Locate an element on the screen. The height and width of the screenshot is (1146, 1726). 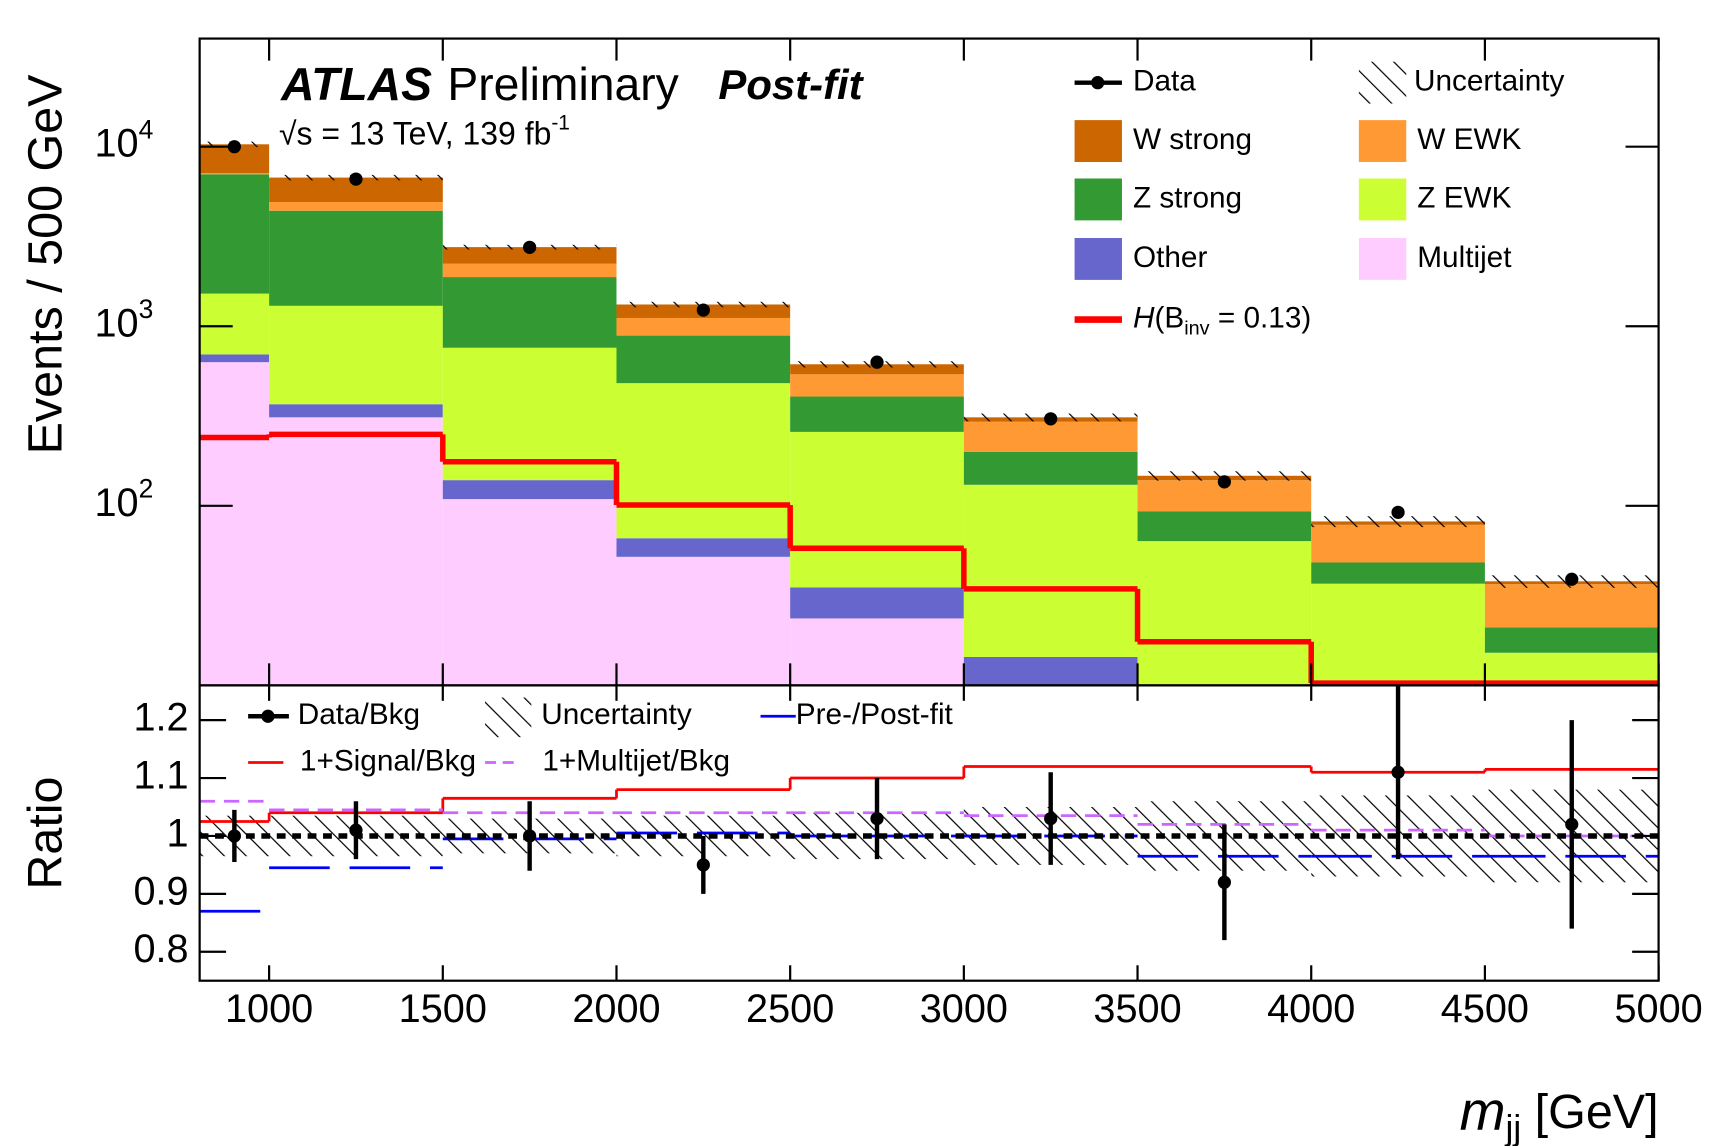
x-tick-label: 1000 is located at coordinates (269, 1009).